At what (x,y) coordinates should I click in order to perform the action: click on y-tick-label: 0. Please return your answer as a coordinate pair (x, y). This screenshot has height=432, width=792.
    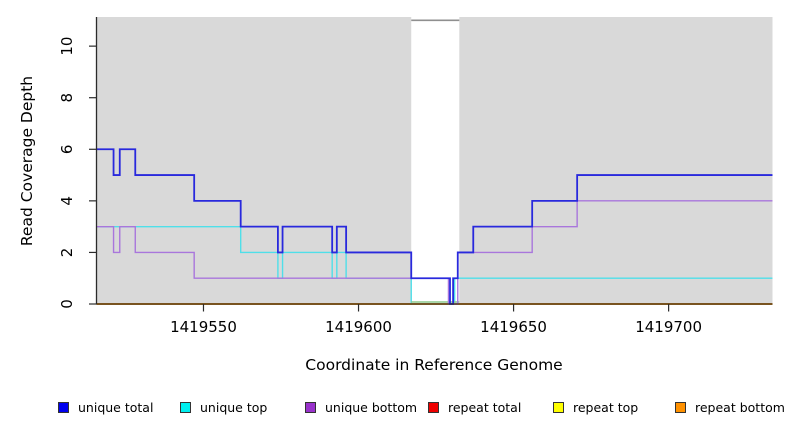
    Looking at the image, I should click on (67, 304).